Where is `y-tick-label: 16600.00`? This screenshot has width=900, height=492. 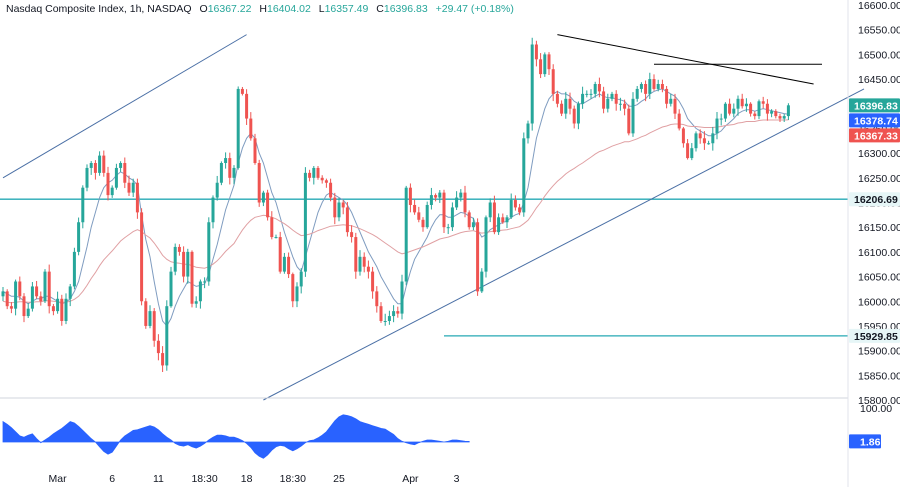 y-tick-label: 16600.00 is located at coordinates (879, 6).